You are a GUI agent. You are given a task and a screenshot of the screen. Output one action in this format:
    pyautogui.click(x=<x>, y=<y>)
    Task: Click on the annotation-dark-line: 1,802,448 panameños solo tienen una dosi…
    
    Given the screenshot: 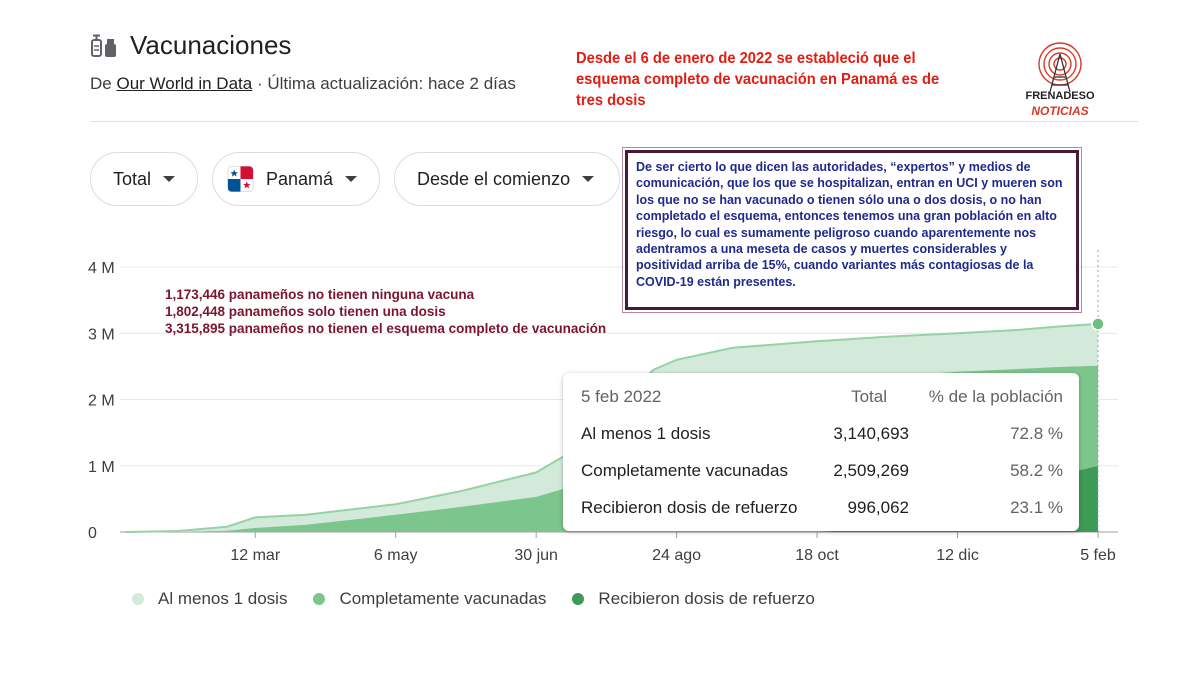 What is the action you would take?
    pyautogui.click(x=305, y=311)
    